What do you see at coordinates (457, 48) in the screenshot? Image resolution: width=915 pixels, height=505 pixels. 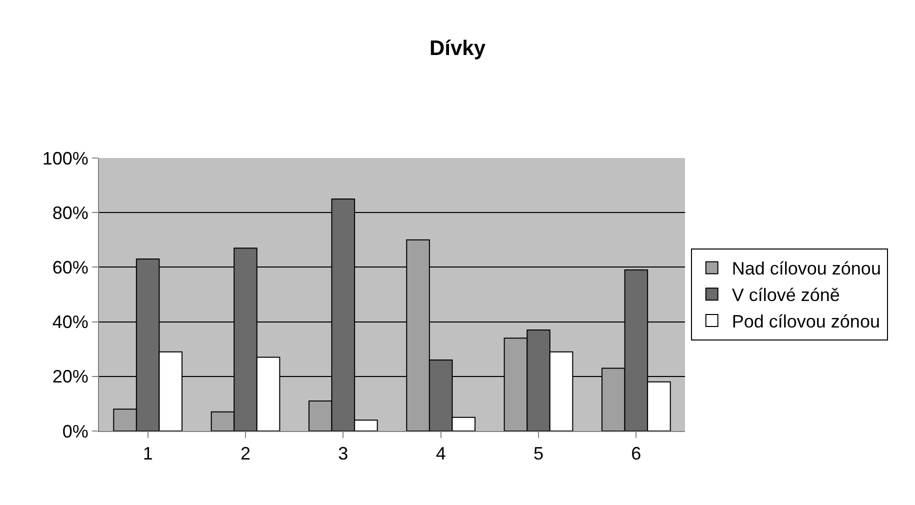 I see `chart-title: Dívky` at bounding box center [457, 48].